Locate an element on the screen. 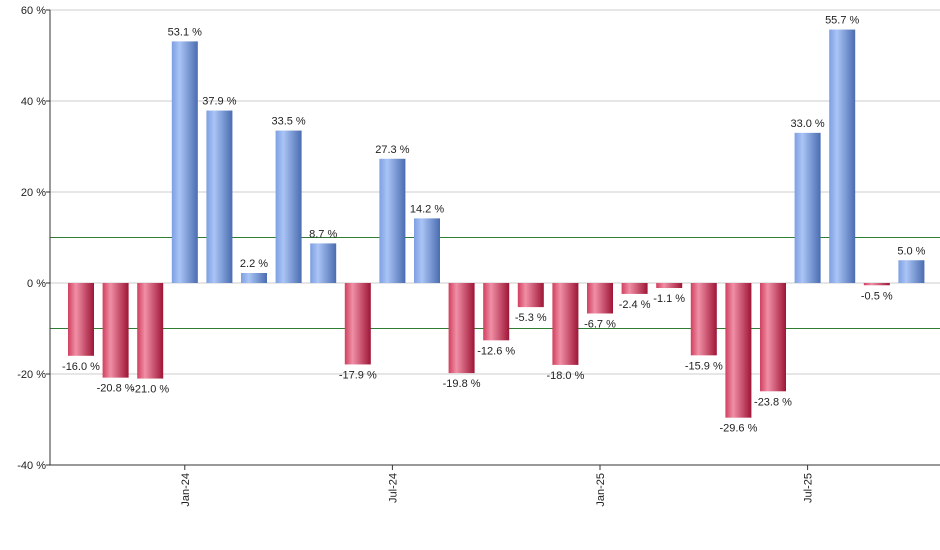 Image resolution: width=940 pixels, height=550 pixels. data-label: 27.3 % is located at coordinates (392, 150).